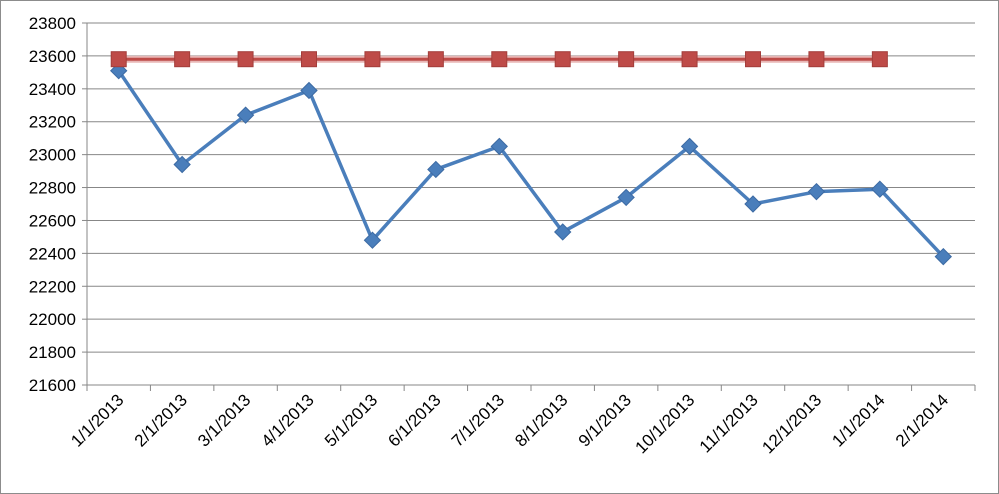 This screenshot has width=999, height=494. What do you see at coordinates (52, 23) in the screenshot?
I see `y-tick-label: 23800` at bounding box center [52, 23].